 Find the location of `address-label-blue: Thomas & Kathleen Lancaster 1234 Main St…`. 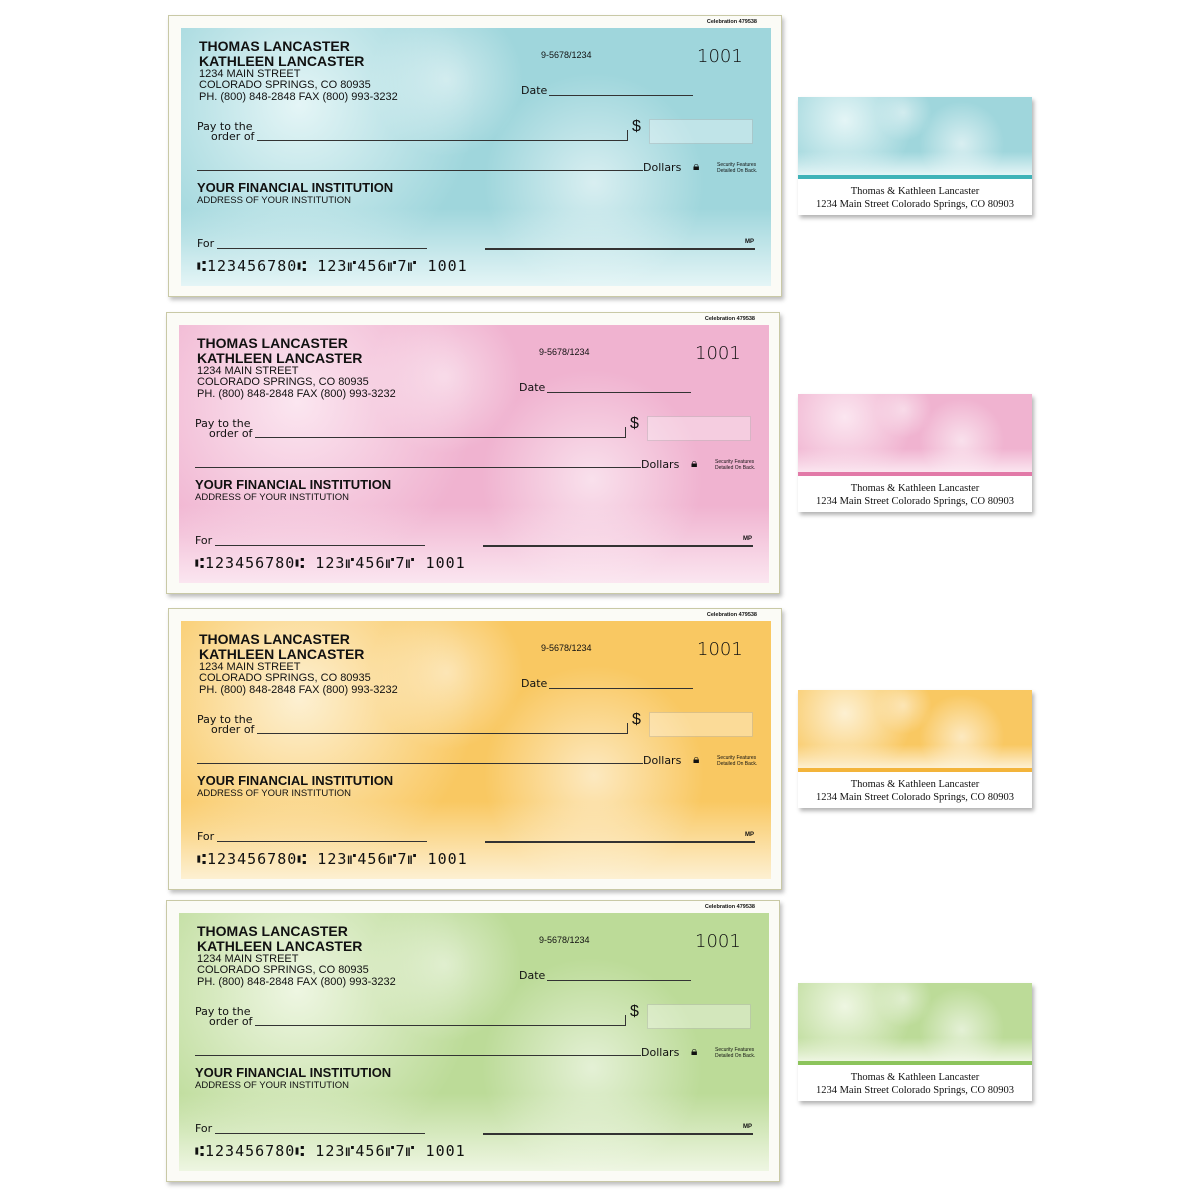

address-label-blue: Thomas & Kathleen Lancaster 1234 Main St… is located at coordinates (915, 156).